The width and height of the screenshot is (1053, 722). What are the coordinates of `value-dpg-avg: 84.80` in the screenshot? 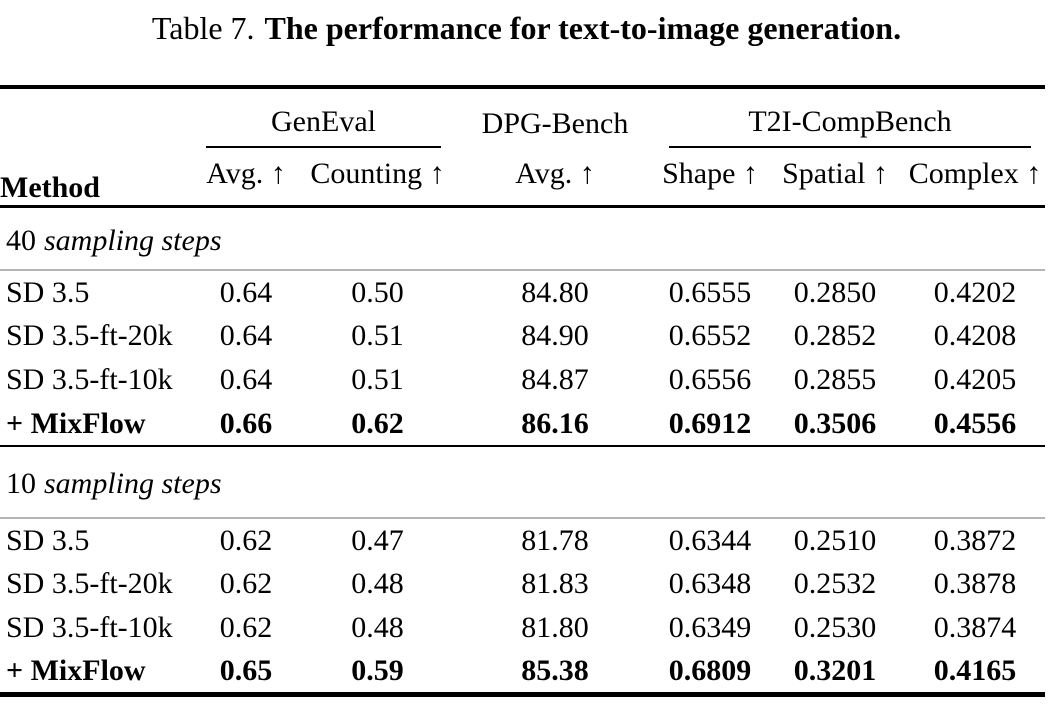 It's located at (555, 292).